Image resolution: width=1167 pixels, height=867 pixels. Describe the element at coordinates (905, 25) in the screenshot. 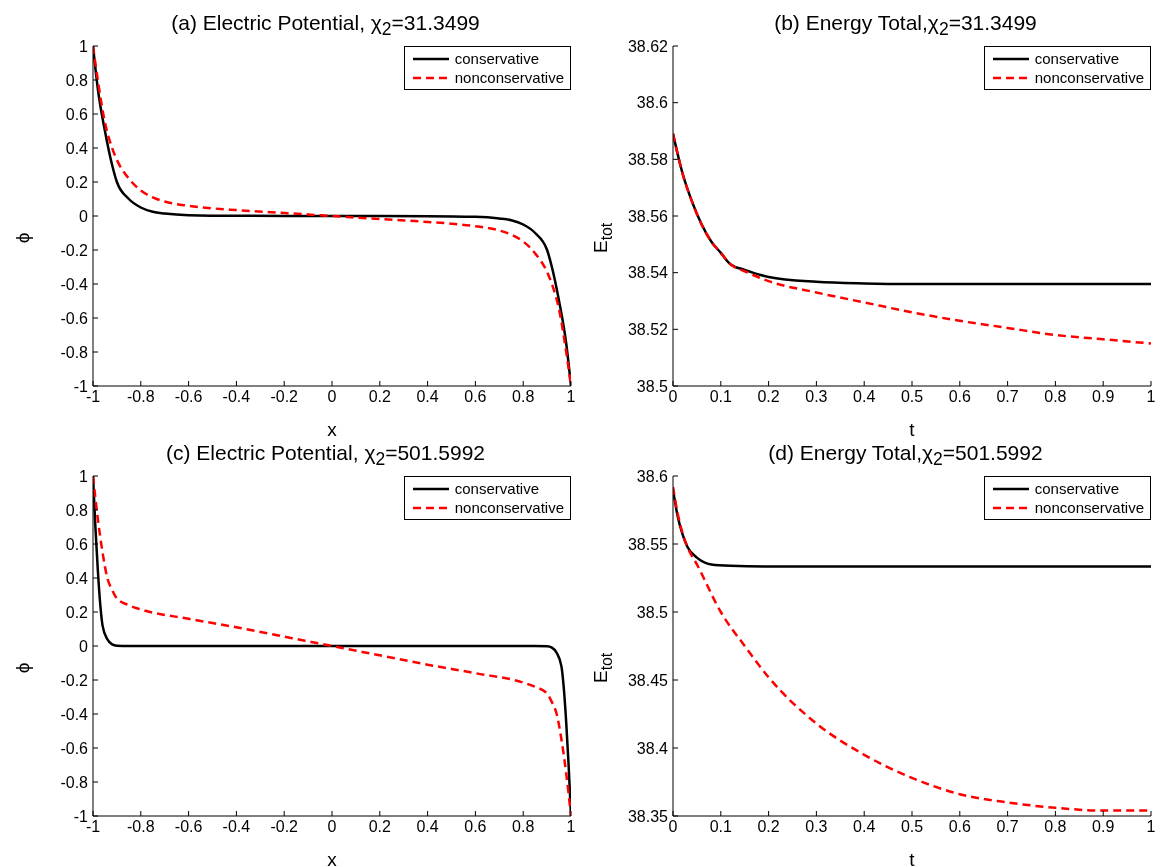

I see `chart-title: (b) Energy Total,χ$_{2}$=31.3499` at that location.